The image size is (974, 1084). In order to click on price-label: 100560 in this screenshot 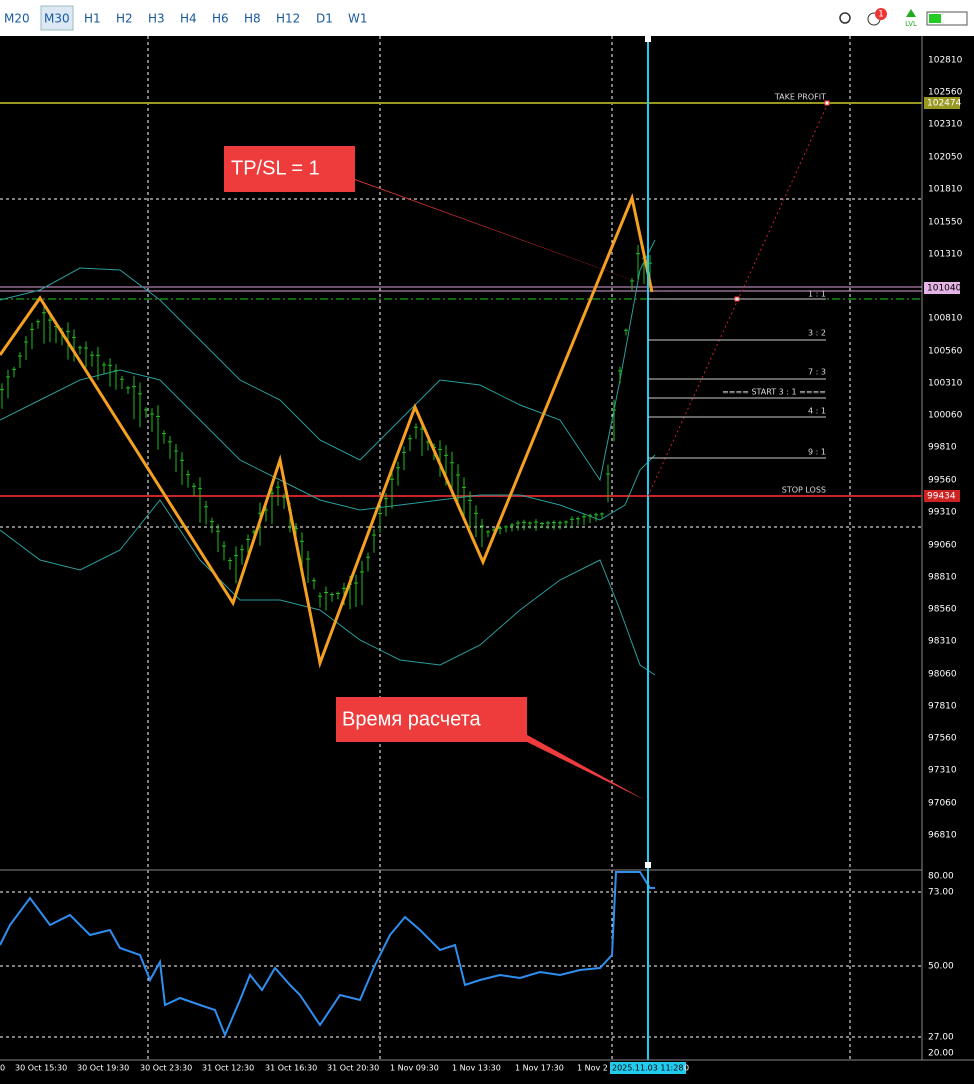, I will do `click(945, 352)`.